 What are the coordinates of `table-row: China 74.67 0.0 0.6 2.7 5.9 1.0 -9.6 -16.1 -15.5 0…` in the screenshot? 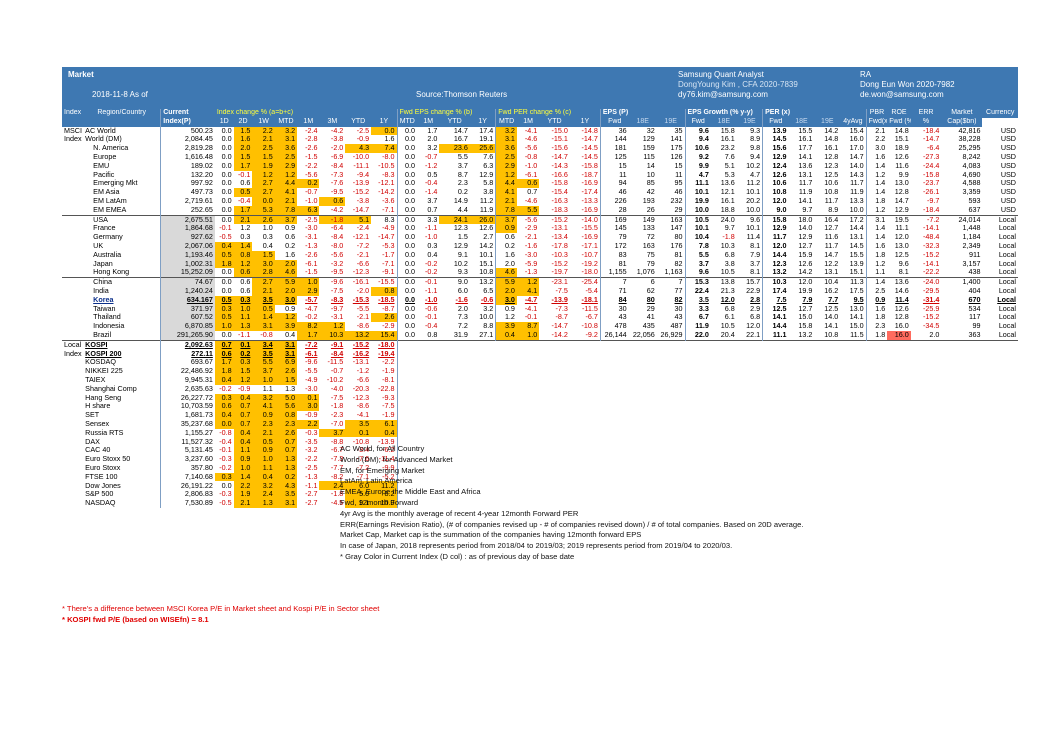 It's located at (540, 282).